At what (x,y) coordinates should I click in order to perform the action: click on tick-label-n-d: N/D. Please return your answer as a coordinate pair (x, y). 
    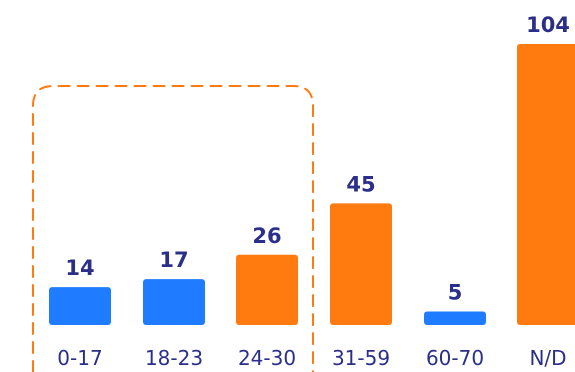
    Looking at the image, I should click on (547, 358).